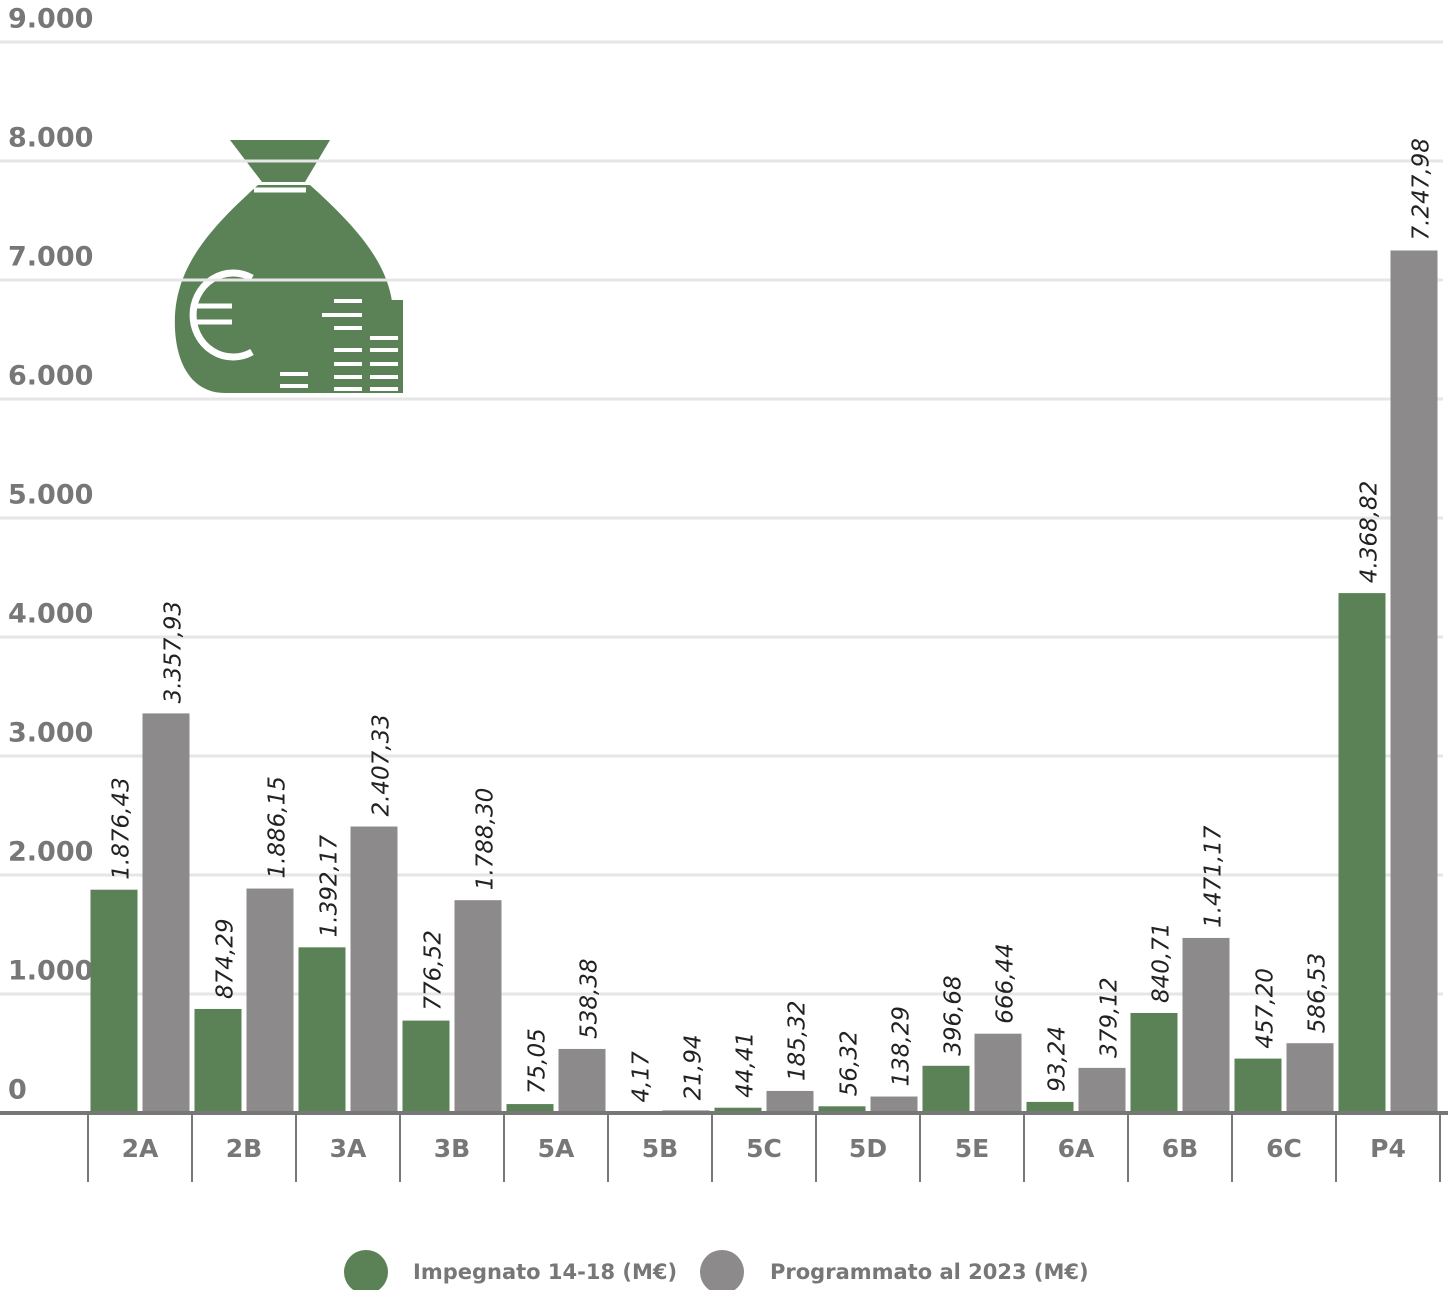 The image size is (1455, 1290). Describe the element at coordinates (452, 1148) in the screenshot. I see `x-tick-label: 3B` at that location.